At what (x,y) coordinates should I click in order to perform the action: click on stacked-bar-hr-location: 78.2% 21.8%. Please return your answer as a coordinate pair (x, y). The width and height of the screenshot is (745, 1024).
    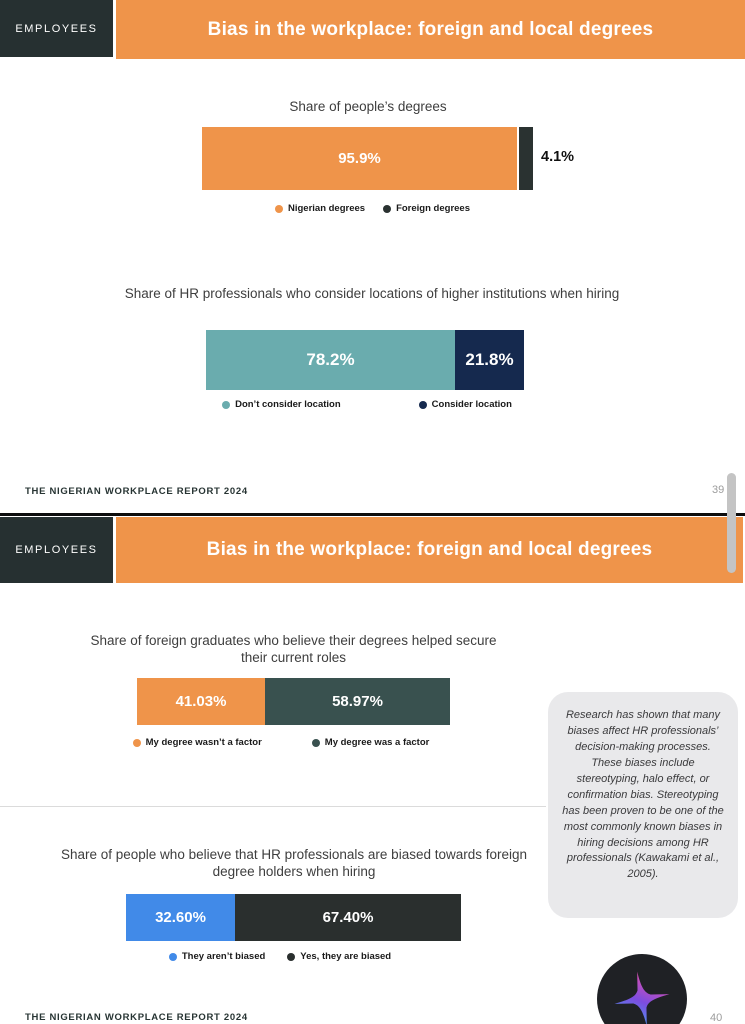
    Looking at the image, I should click on (365, 360).